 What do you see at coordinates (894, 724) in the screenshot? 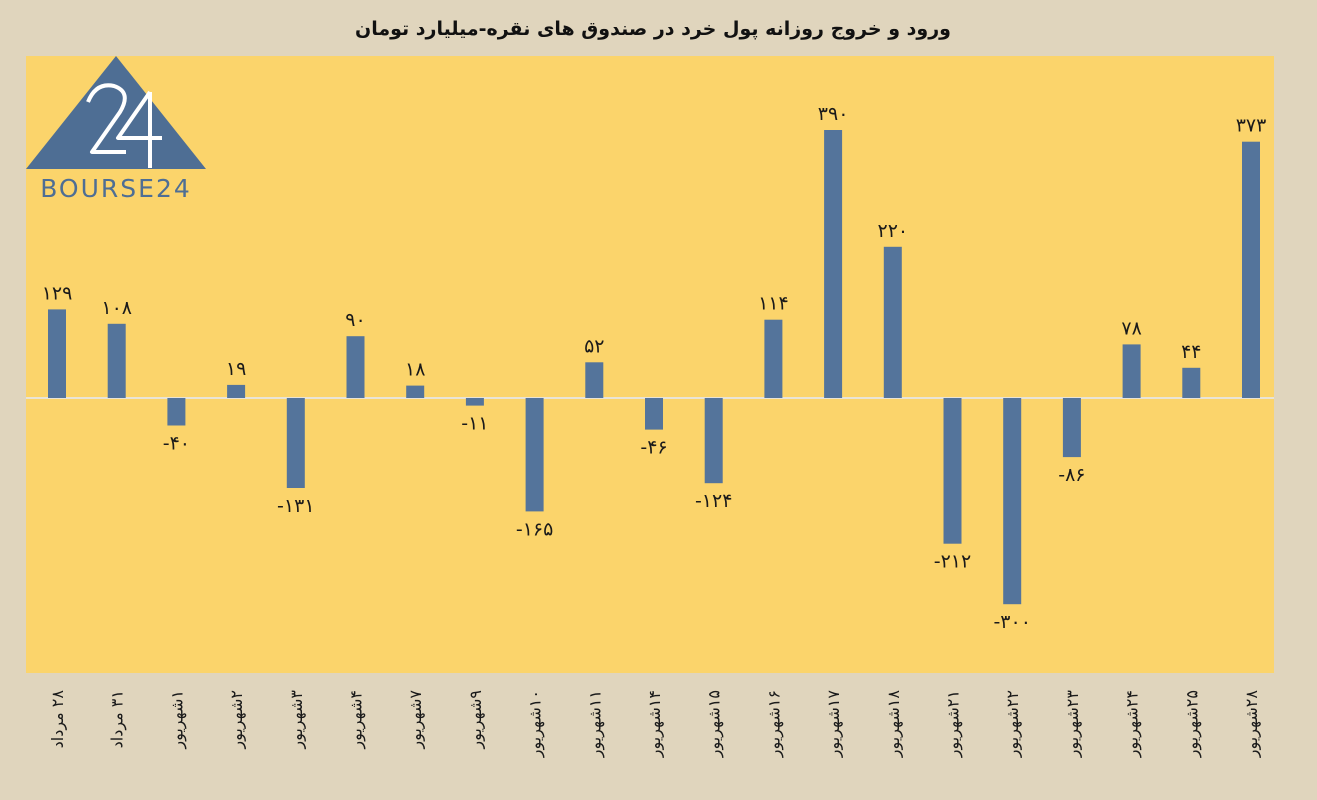
I see `x-tick-label: ۱۸شهریور` at bounding box center [894, 724].